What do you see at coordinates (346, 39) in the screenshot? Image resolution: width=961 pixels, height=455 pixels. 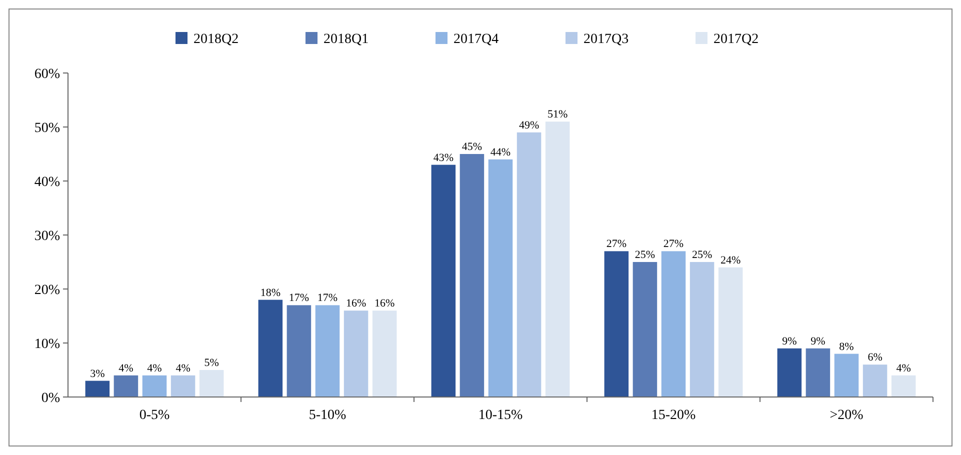 I see `legend-label: 2018Q1` at bounding box center [346, 39].